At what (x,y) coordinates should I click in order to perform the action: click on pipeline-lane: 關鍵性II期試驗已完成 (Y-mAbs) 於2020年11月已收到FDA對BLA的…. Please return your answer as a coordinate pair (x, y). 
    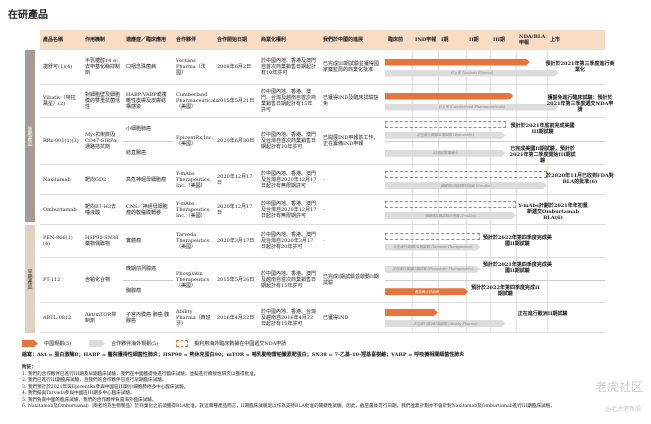
    Looking at the image, I should click on (499, 179).